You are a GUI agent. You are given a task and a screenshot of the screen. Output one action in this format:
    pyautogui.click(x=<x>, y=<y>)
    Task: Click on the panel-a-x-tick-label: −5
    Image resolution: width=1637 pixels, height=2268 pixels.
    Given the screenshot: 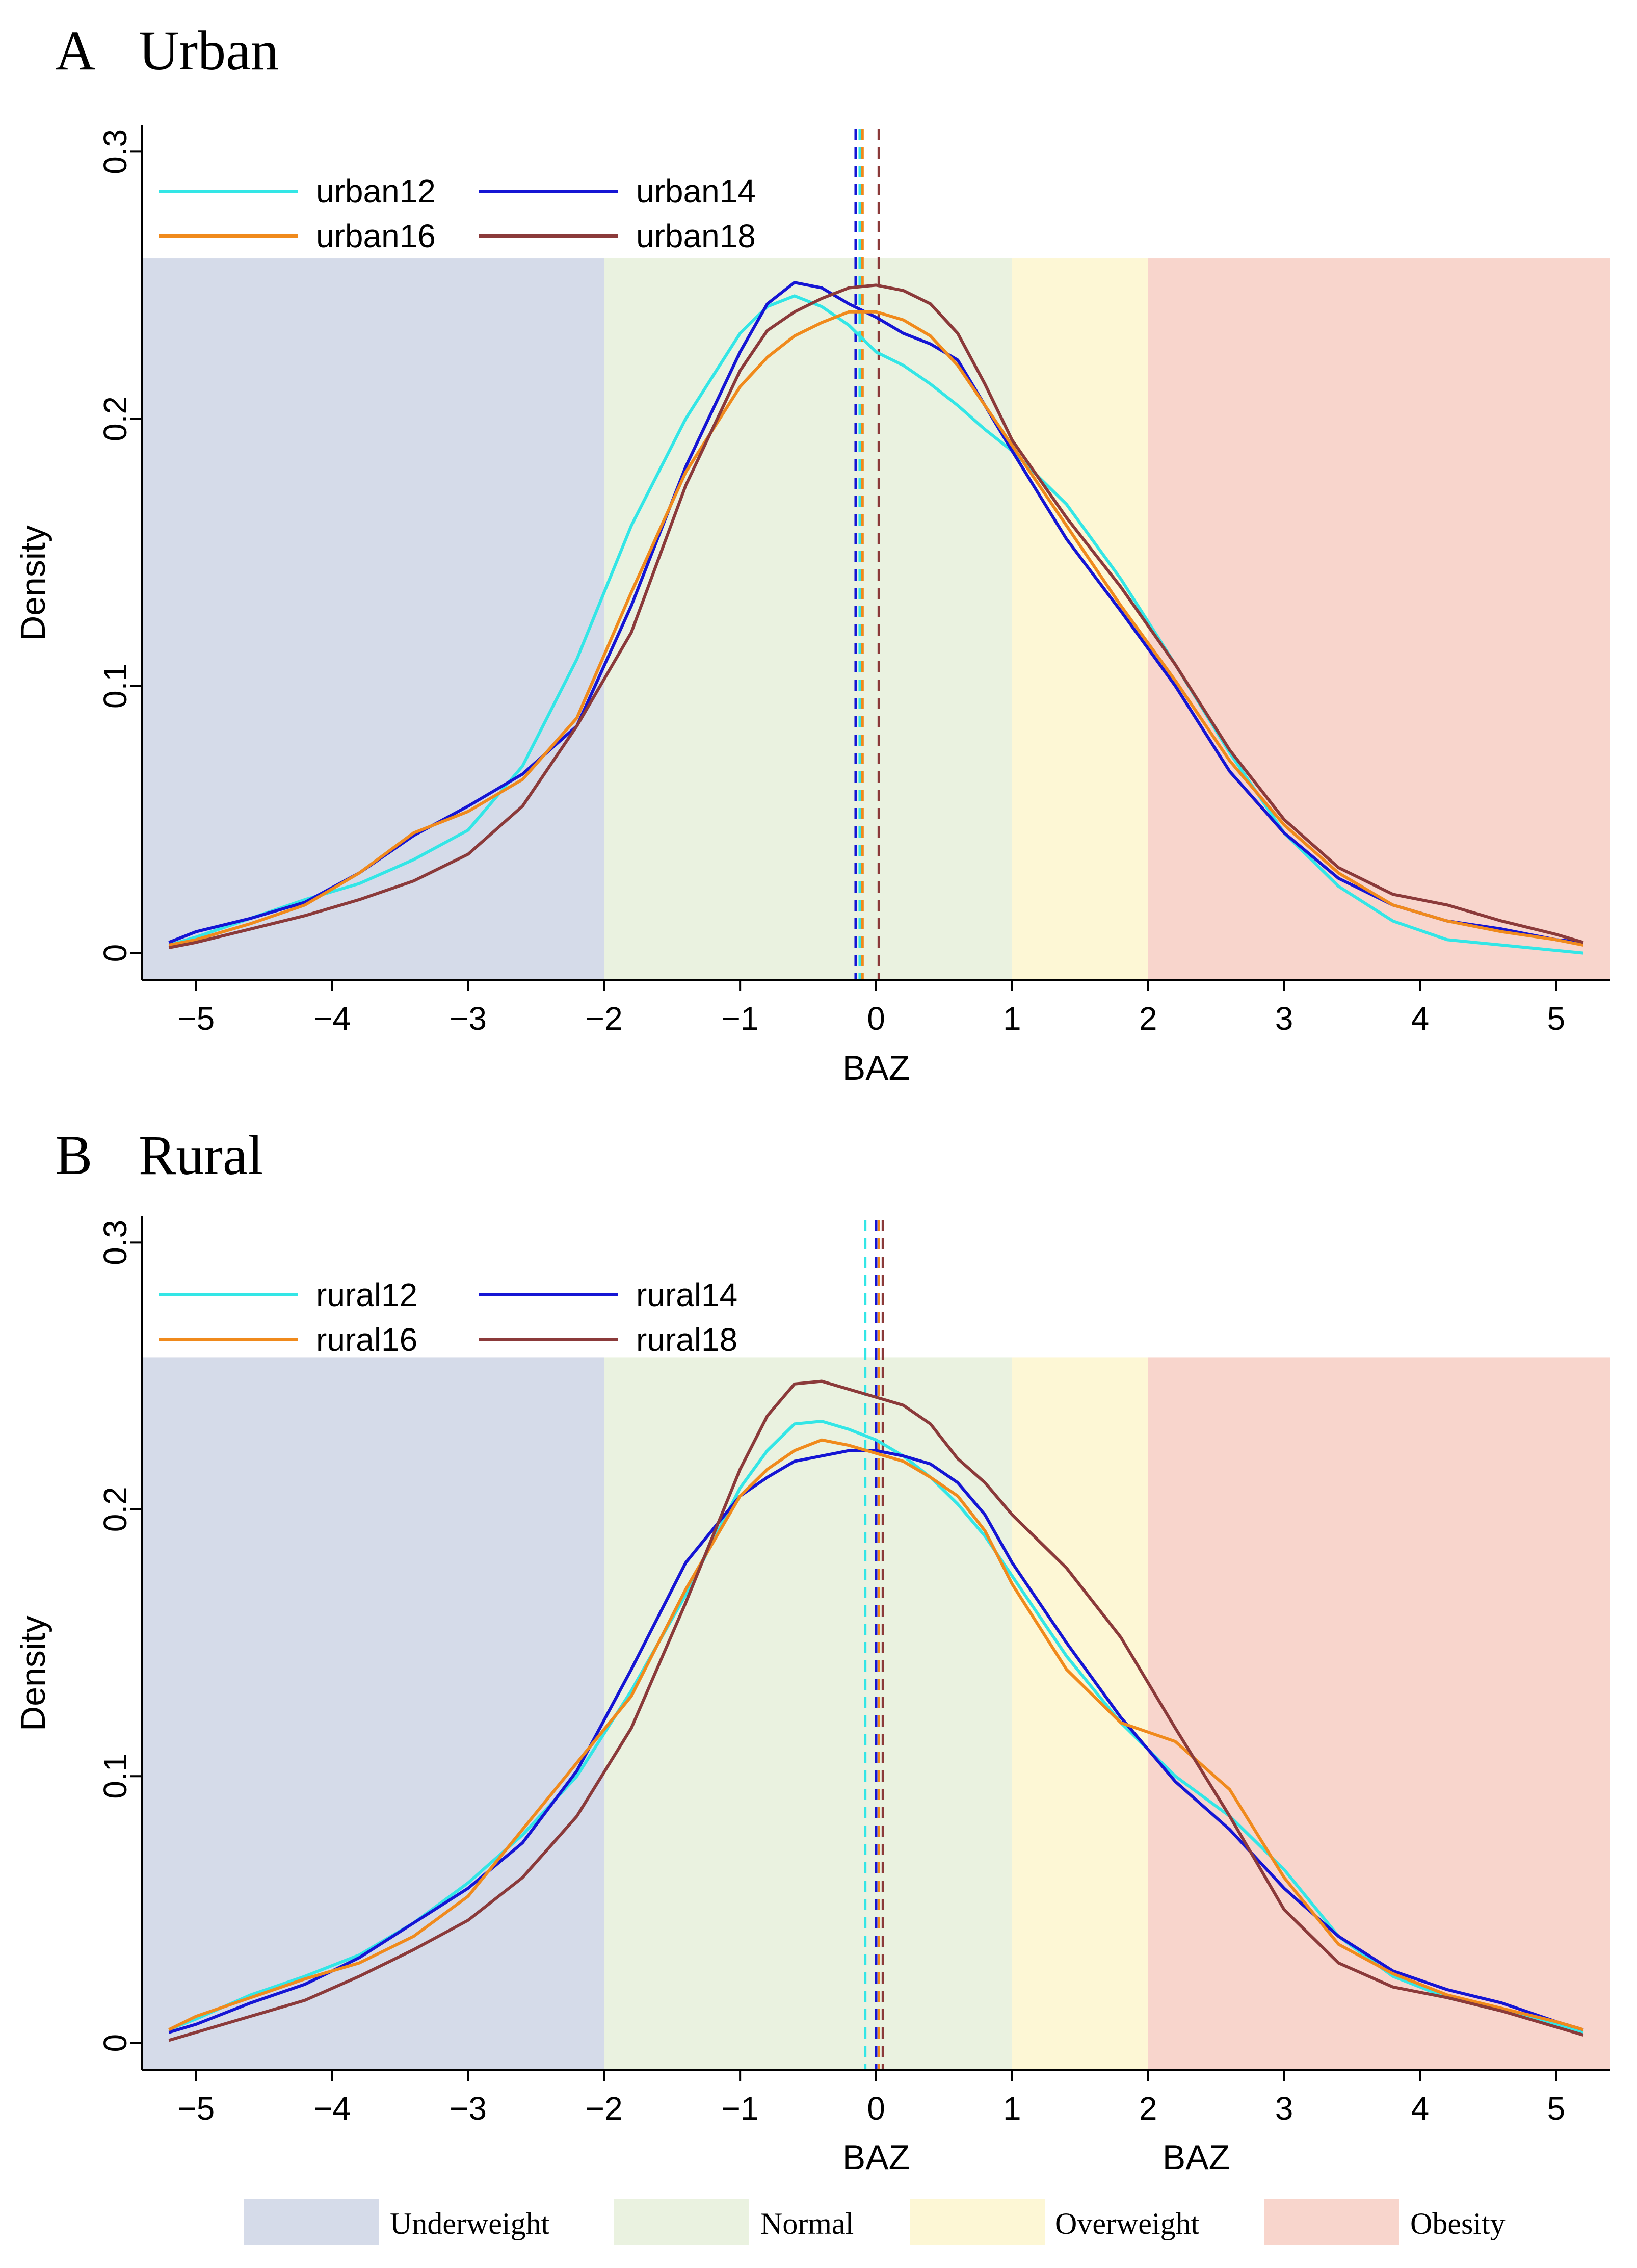 What is the action you would take?
    pyautogui.click(x=196, y=1018)
    